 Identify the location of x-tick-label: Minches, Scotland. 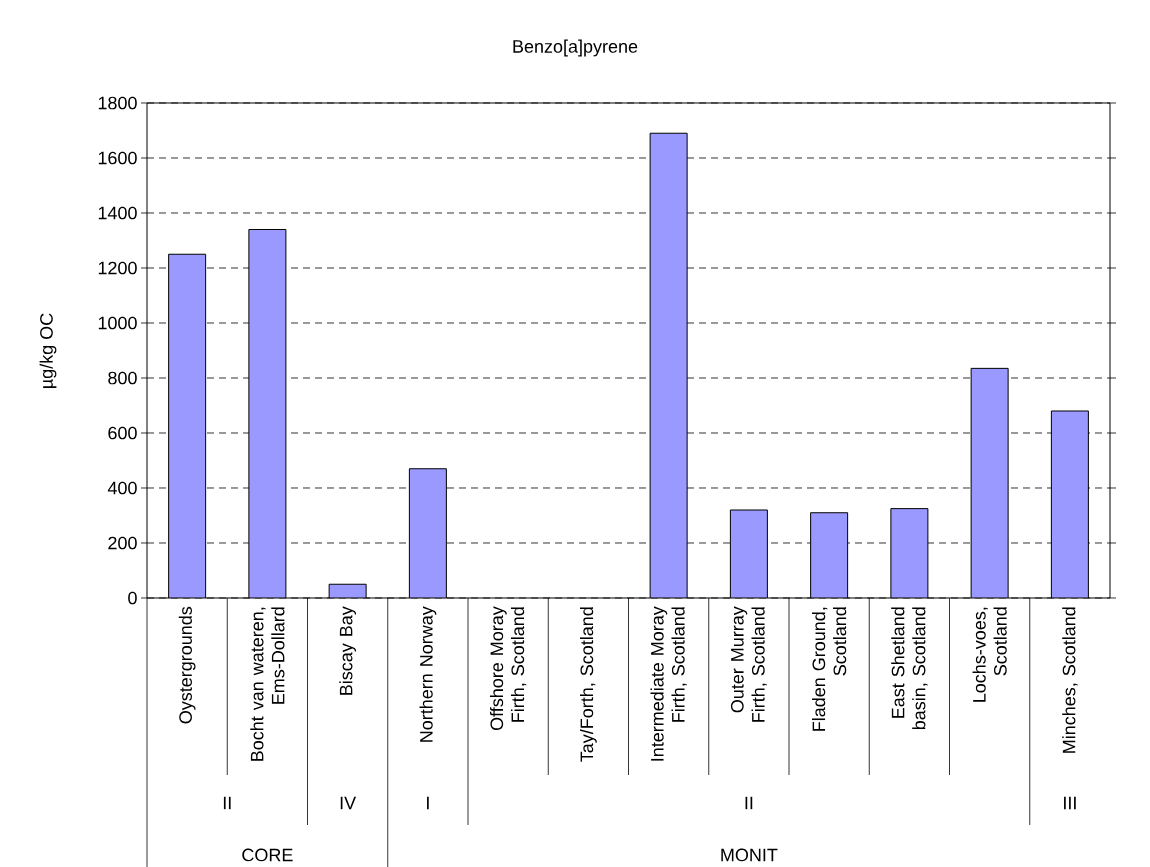
(1070, 680).